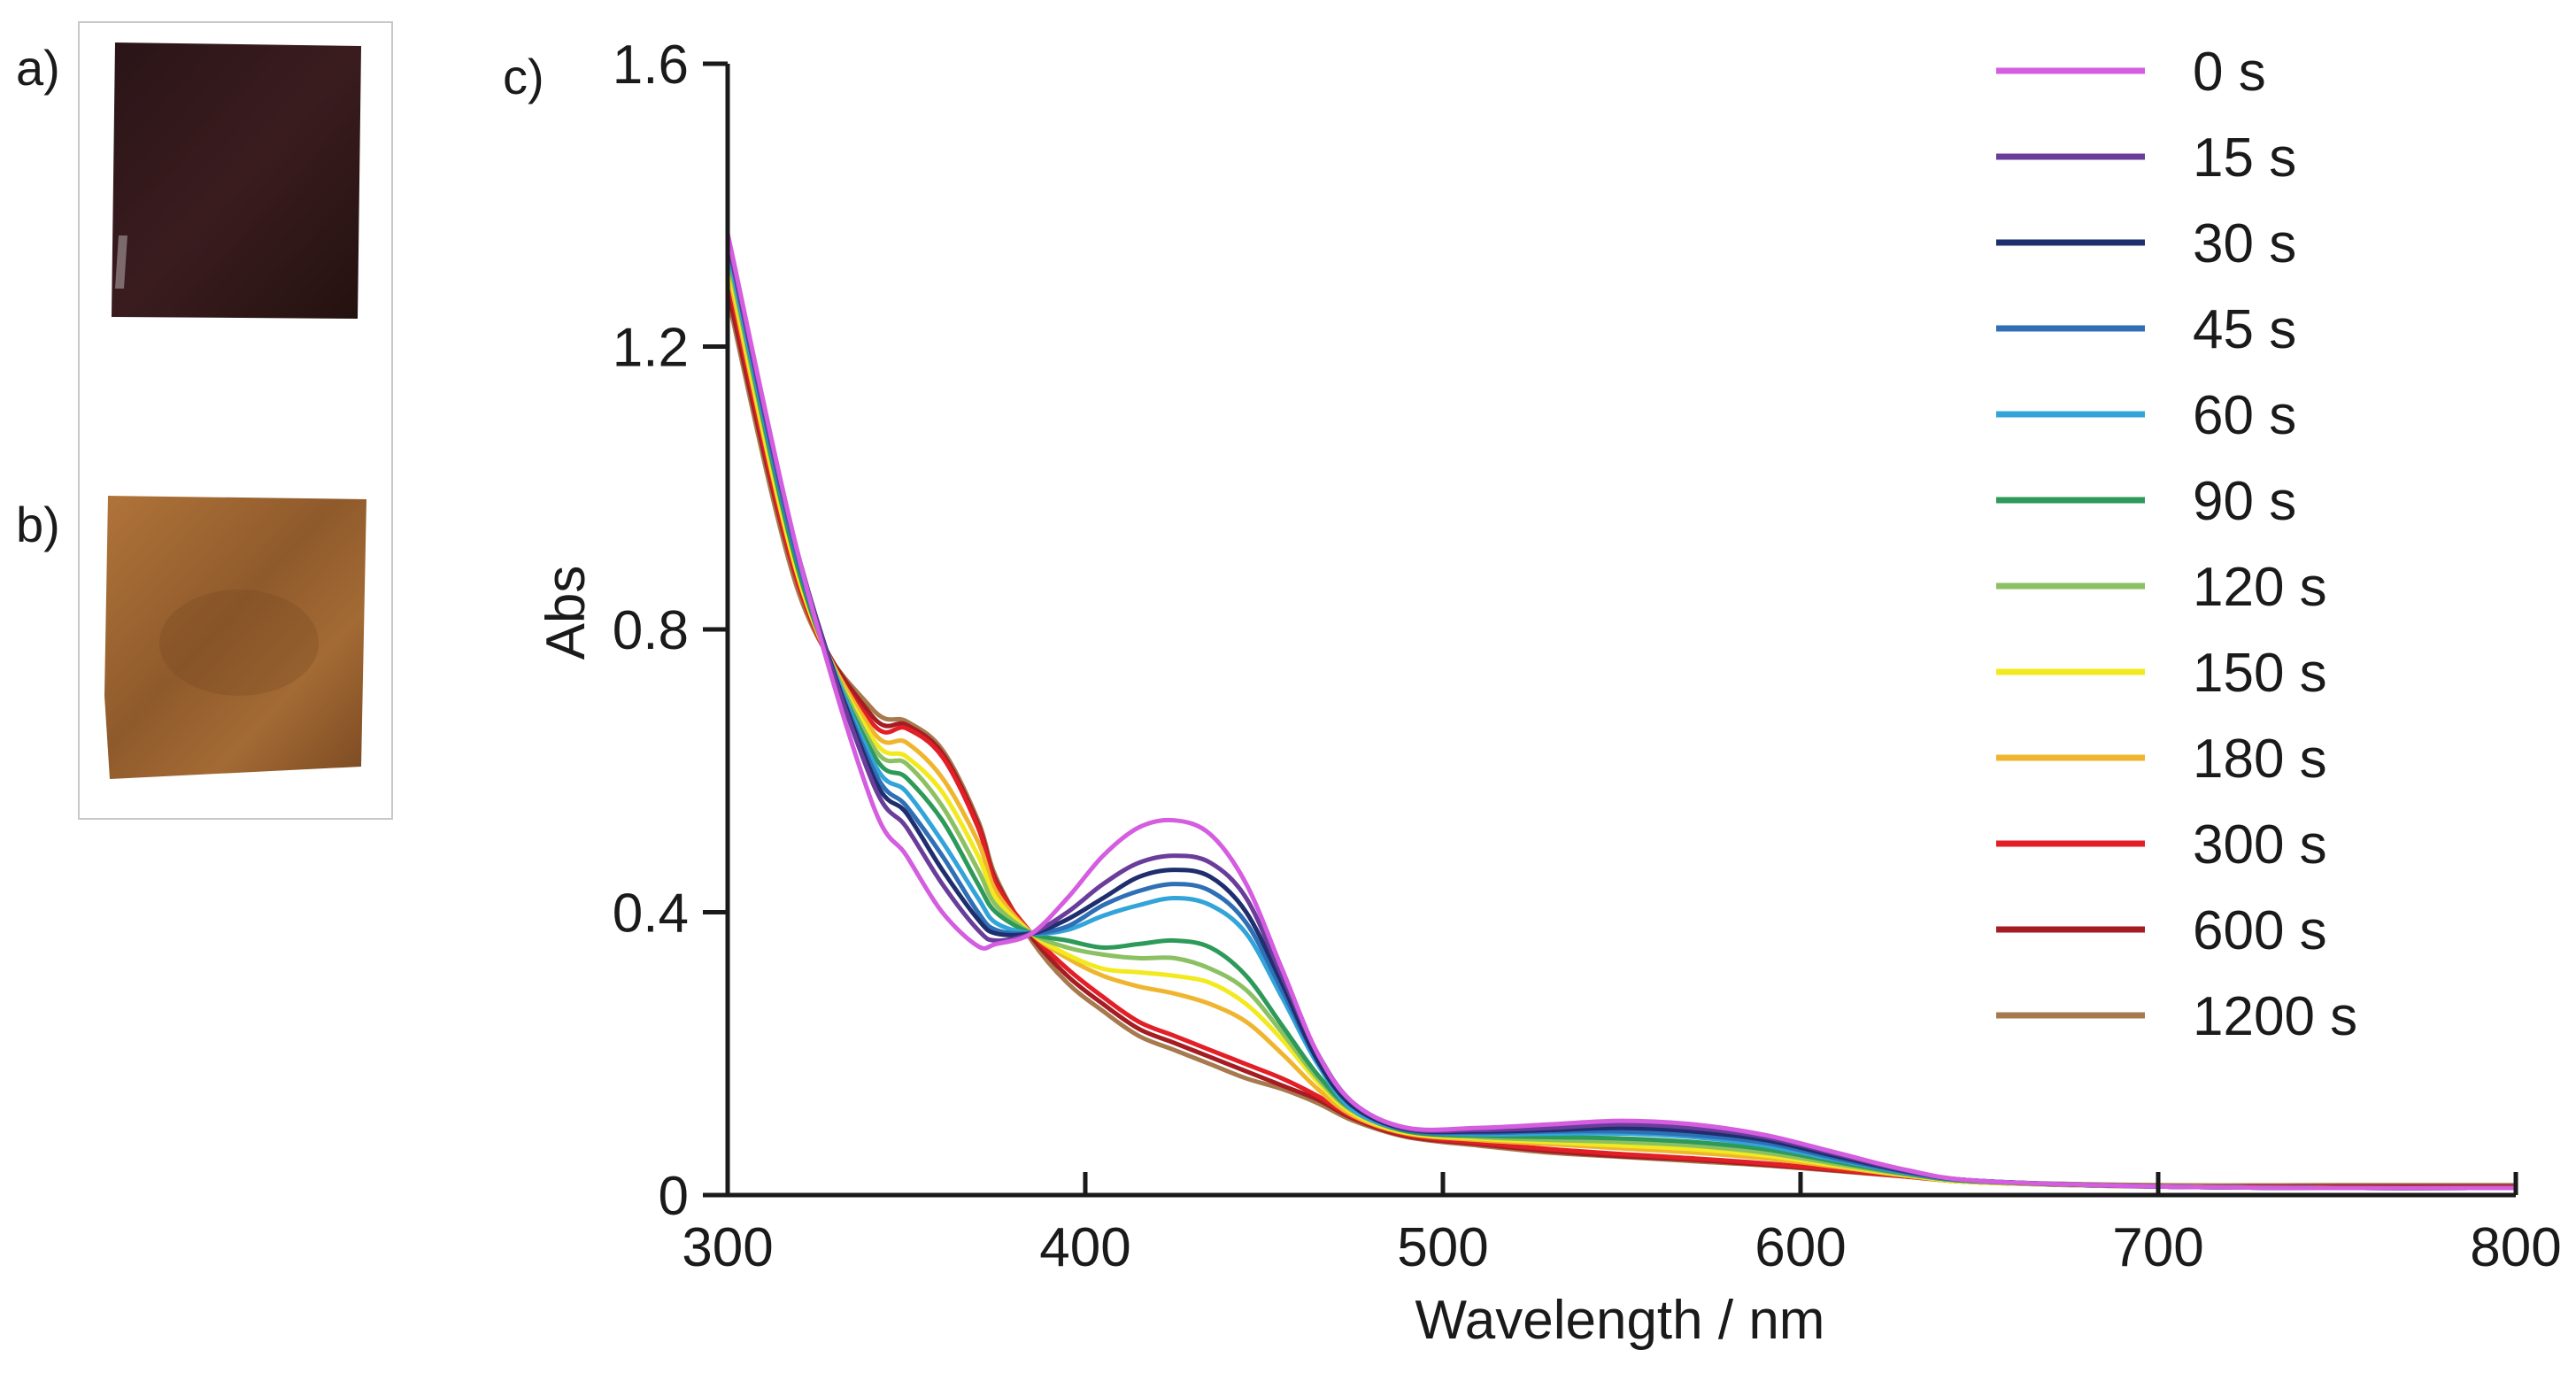 The height and width of the screenshot is (1373, 2576). What do you see at coordinates (2260, 930) in the screenshot?
I see `legend-label: 600 s` at bounding box center [2260, 930].